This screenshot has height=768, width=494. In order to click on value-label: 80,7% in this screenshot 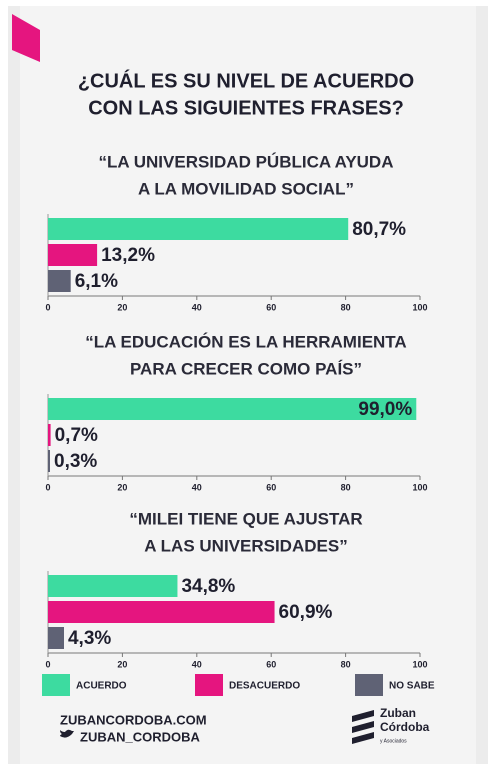, I will do `click(379, 229)`.